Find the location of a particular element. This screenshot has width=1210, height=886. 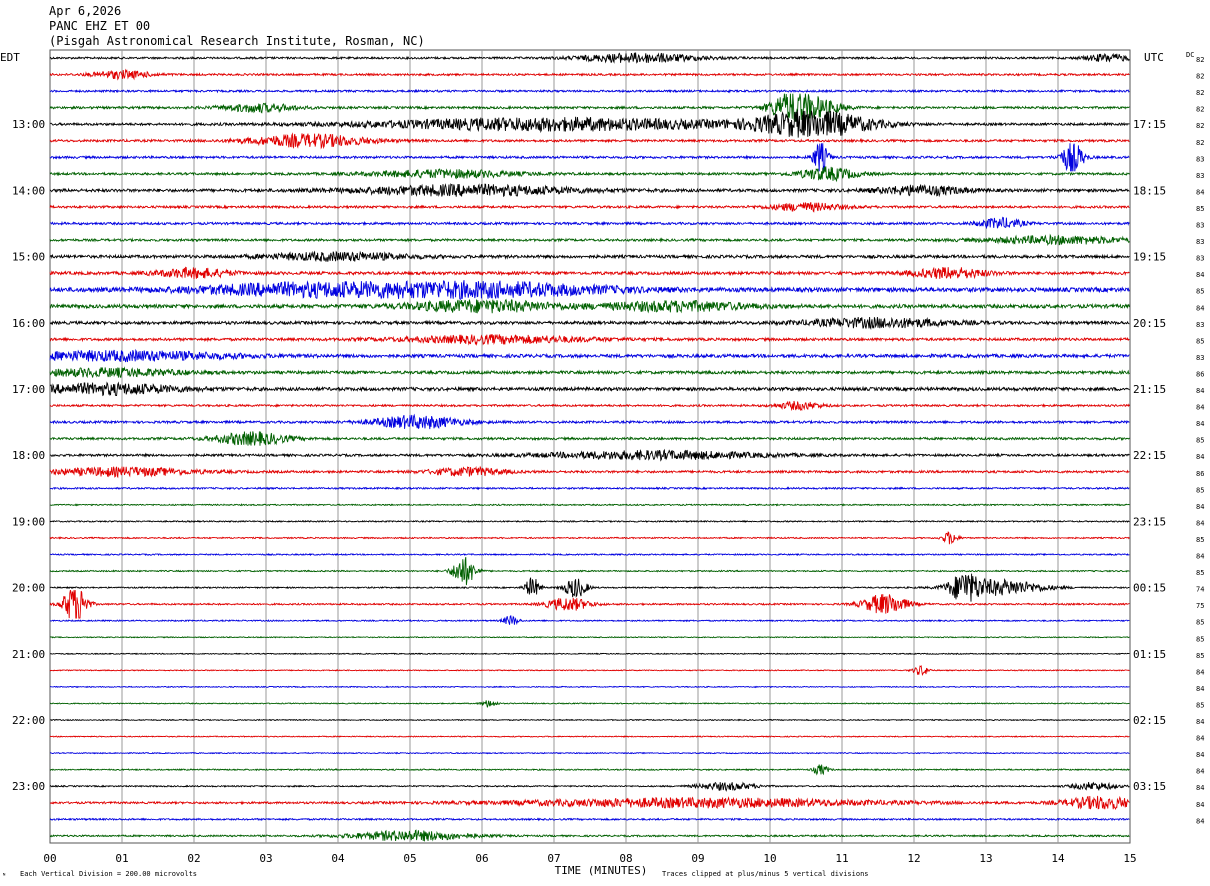

hour-label-edt: 14:00 is located at coordinates (28, 190).